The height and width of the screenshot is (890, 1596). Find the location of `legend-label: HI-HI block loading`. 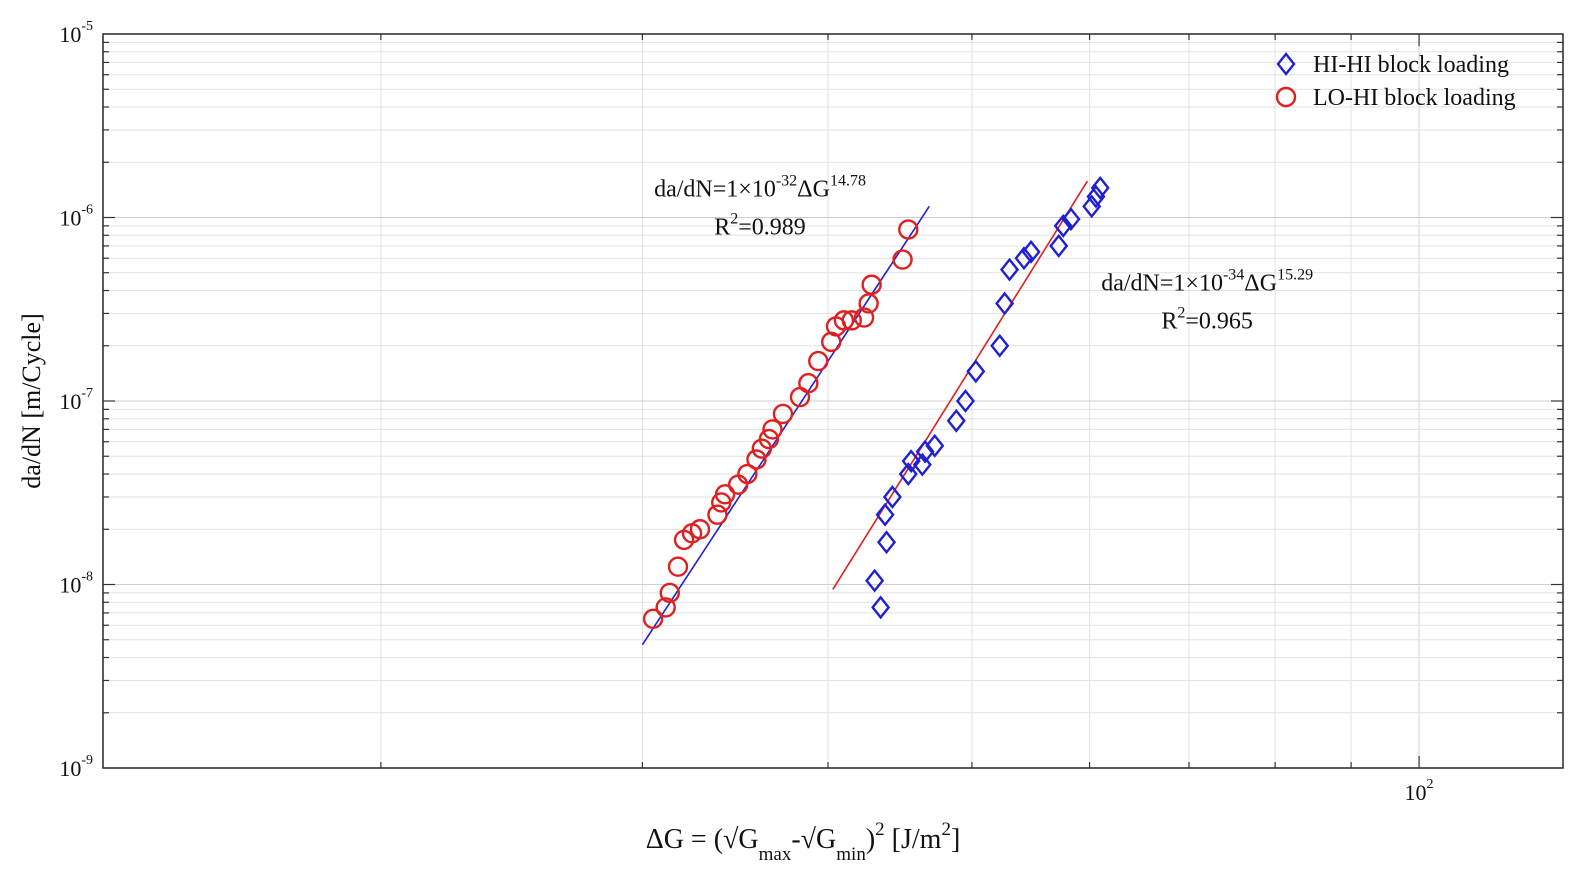

legend-label: HI-HI block loading is located at coordinates (1411, 65).